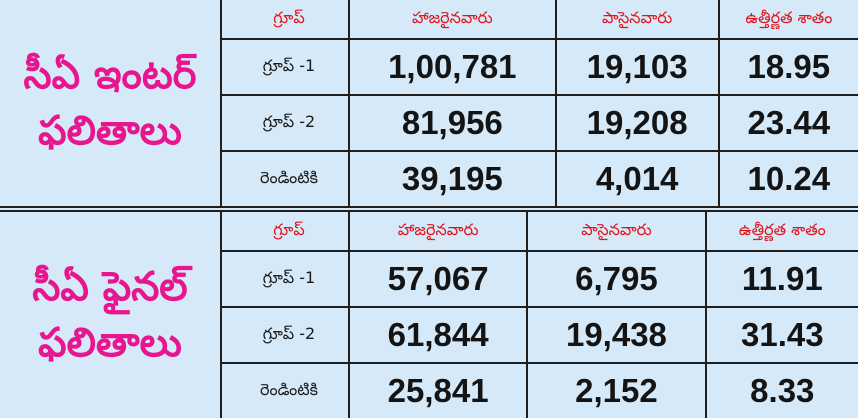 The width and height of the screenshot is (858, 418). What do you see at coordinates (636, 123) in the screenshot?
I see `passed-value: 19,208` at bounding box center [636, 123].